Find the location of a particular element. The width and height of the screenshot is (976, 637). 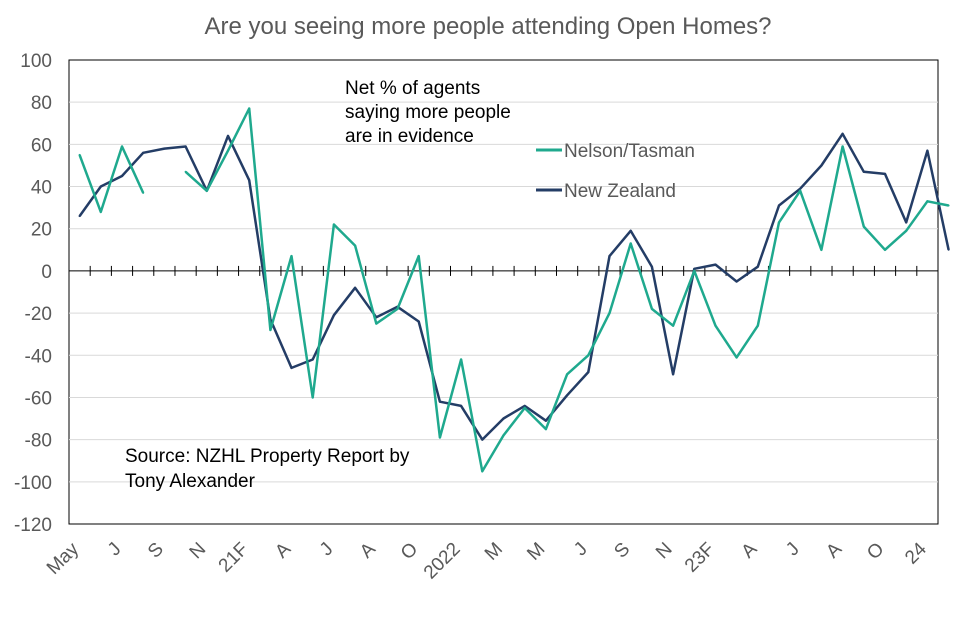

legend-label-nelson-tasman: Nelson/Tasman is located at coordinates (629, 151).